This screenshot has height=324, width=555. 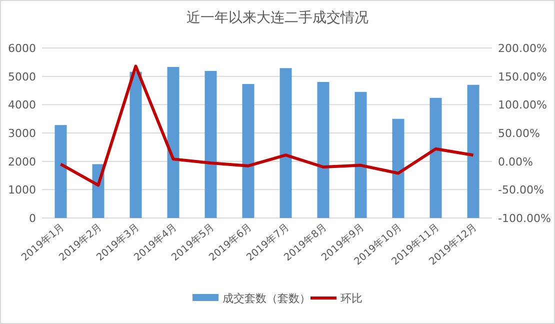 I want to click on y2-tick-label: -50.00%, so click(x=521, y=190).